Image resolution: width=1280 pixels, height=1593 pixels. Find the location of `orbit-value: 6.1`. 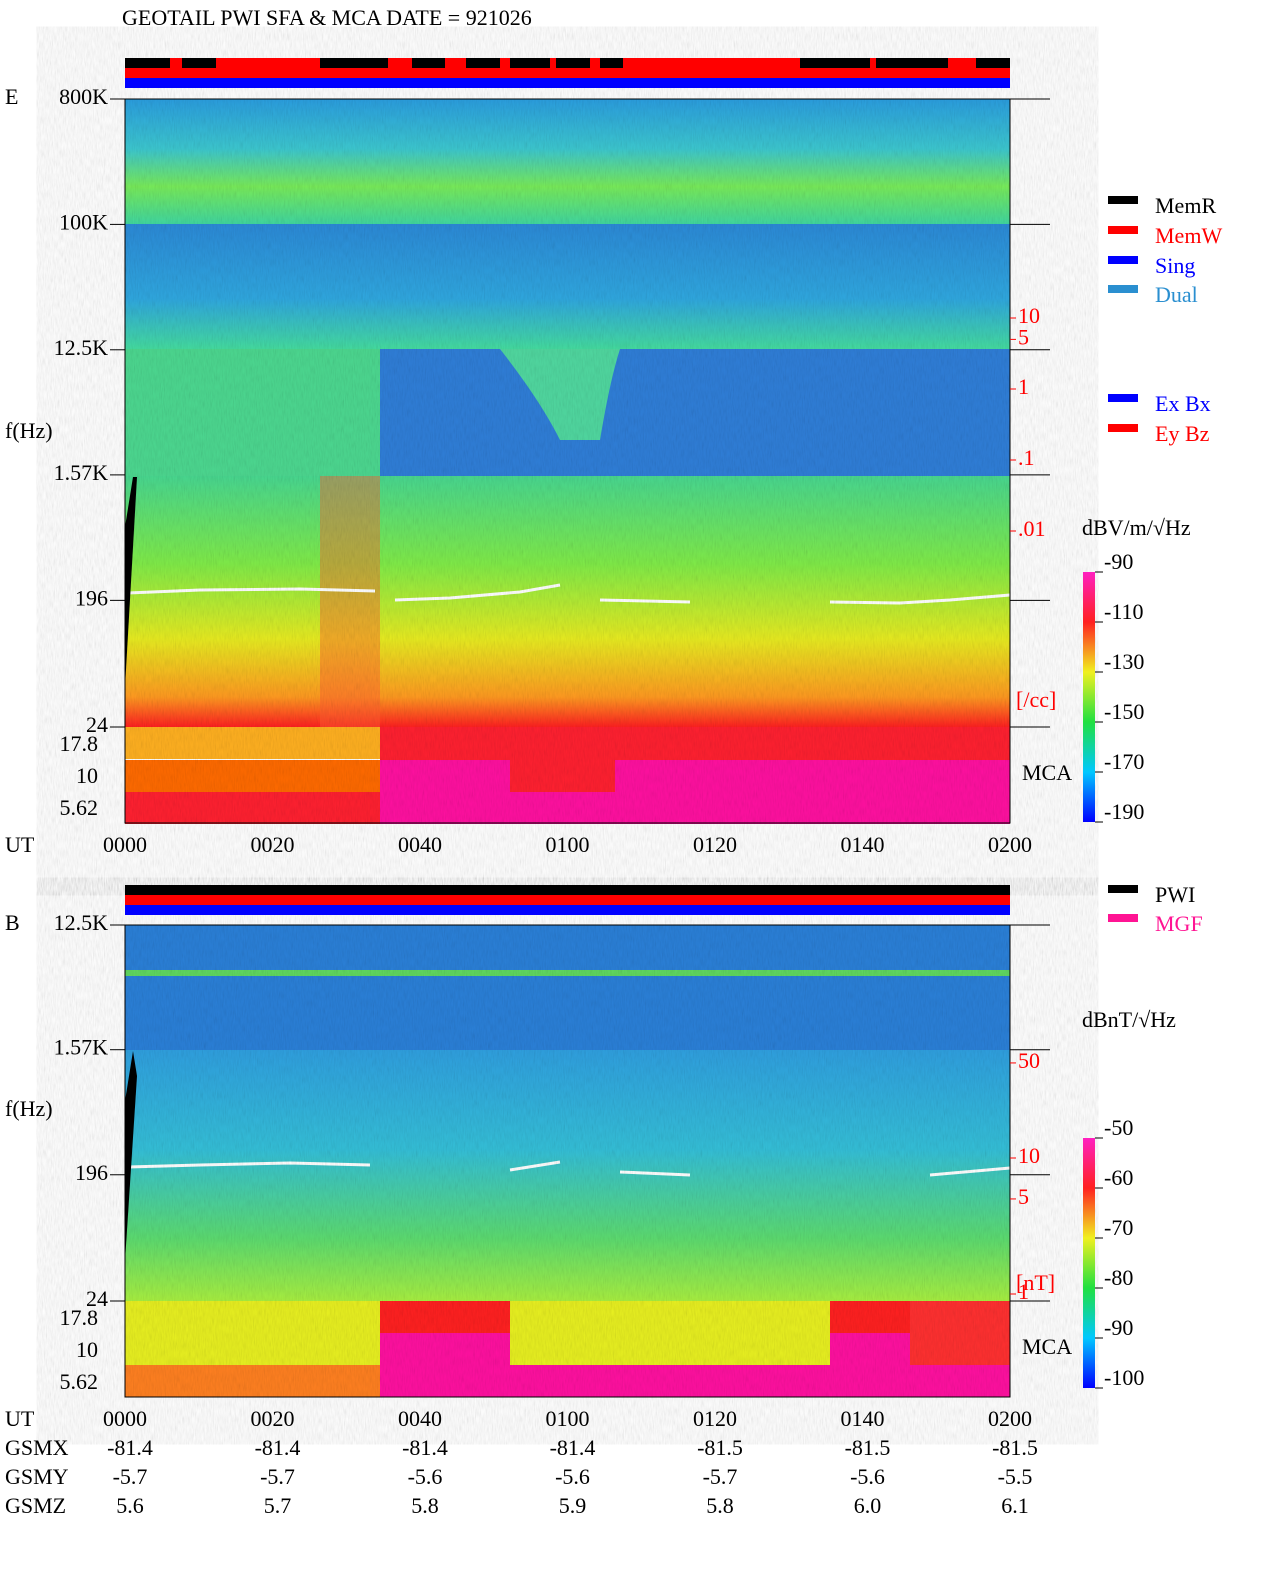

orbit-value: 6.1 is located at coordinates (1015, 1505).